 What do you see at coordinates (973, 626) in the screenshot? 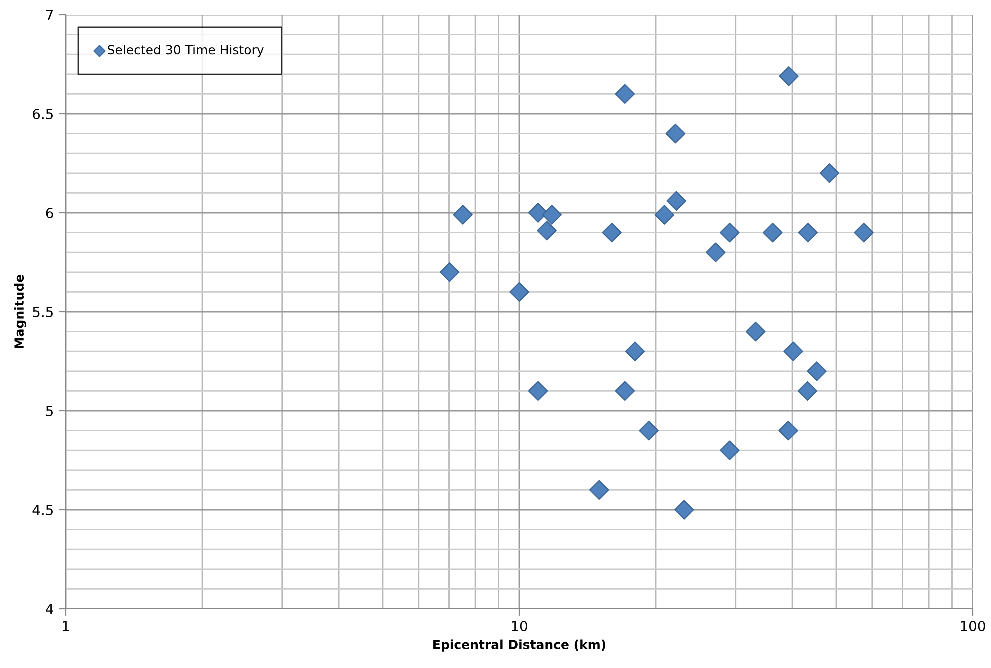
I see `x-tick-label: 100` at bounding box center [973, 626].